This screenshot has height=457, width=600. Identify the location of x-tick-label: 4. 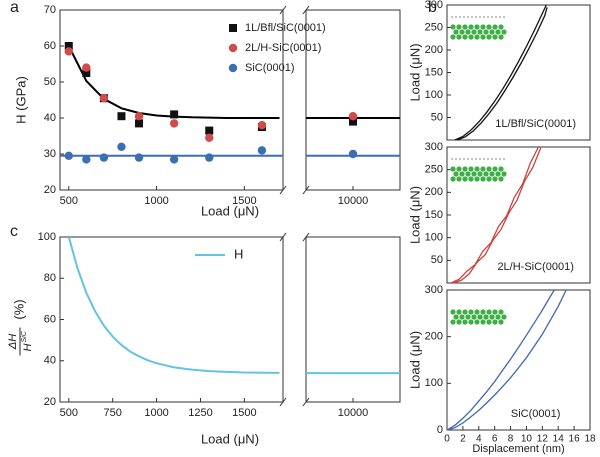
(479, 439).